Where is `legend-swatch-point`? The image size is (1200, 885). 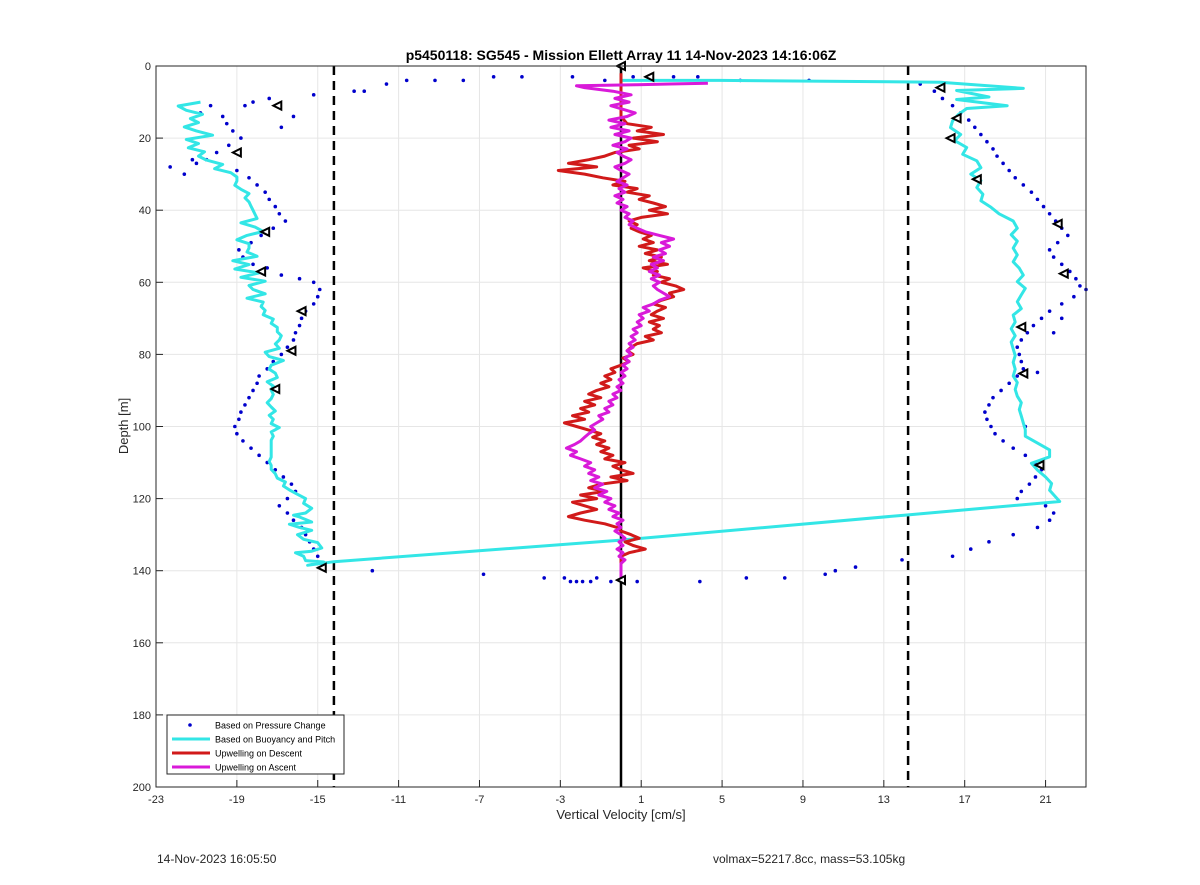
legend-swatch-point is located at coordinates (190, 725).